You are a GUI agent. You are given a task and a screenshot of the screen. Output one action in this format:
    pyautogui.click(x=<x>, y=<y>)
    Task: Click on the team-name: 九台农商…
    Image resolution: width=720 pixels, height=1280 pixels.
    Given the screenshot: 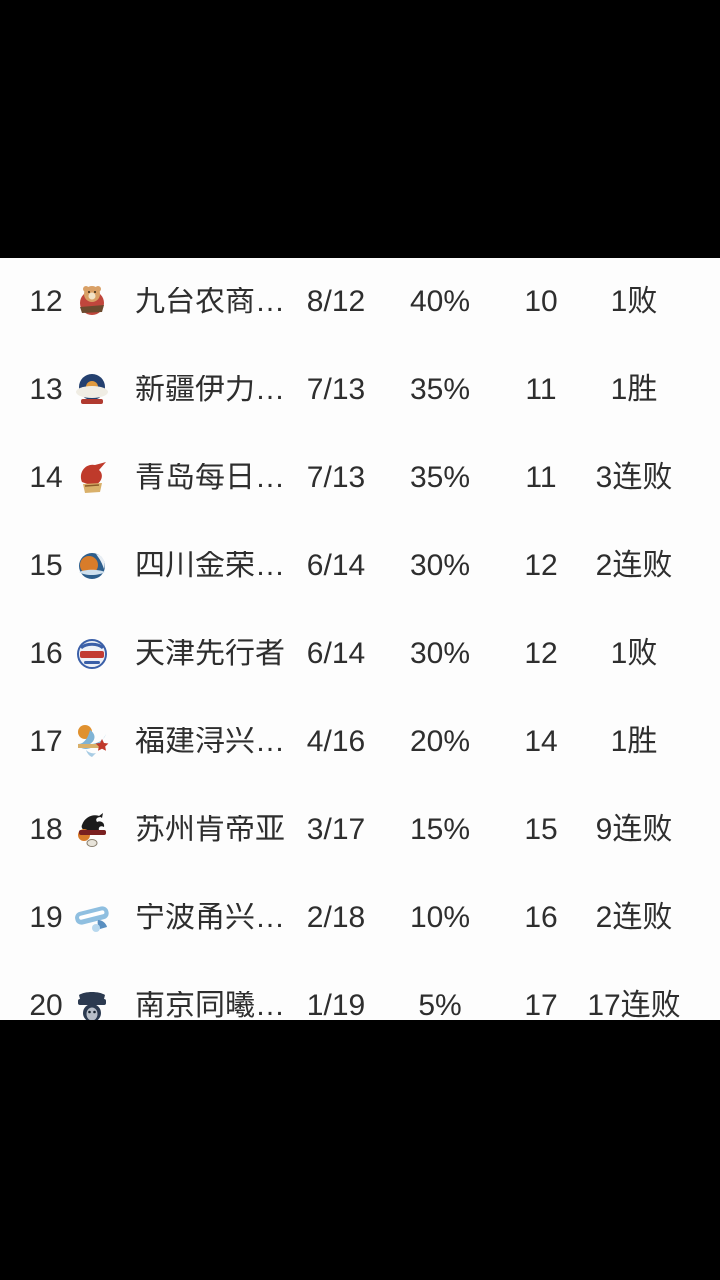 What is the action you would take?
    pyautogui.click(x=210, y=302)
    